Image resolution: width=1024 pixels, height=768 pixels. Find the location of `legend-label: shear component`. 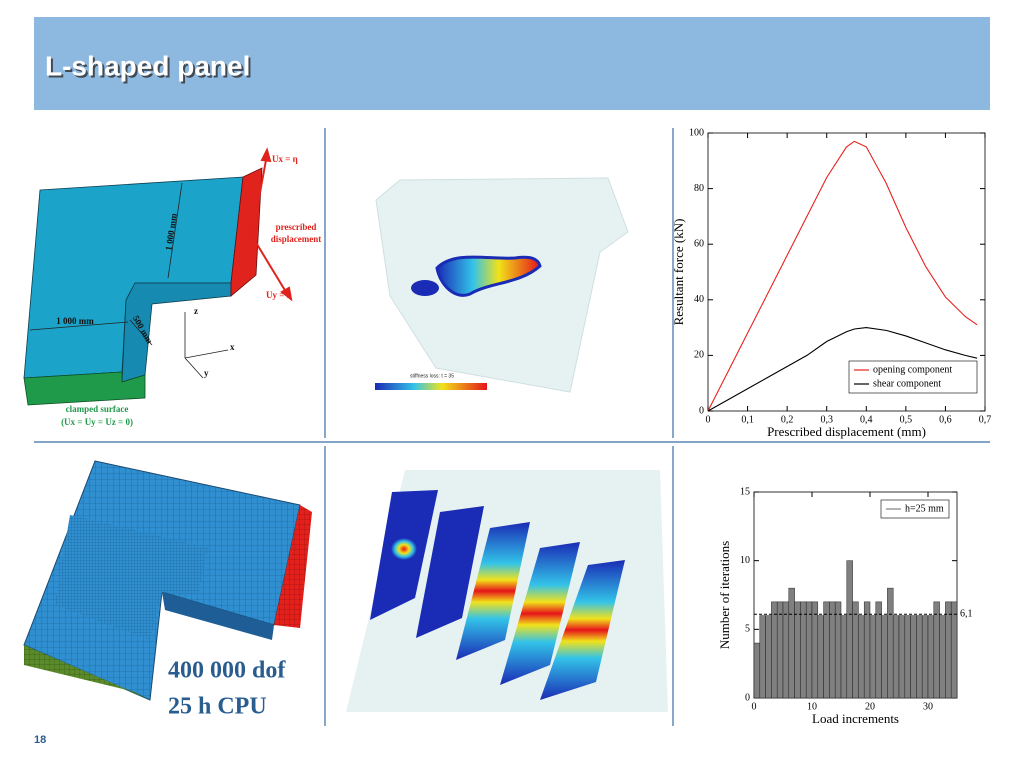

legend-label: shear component is located at coordinates (907, 383).